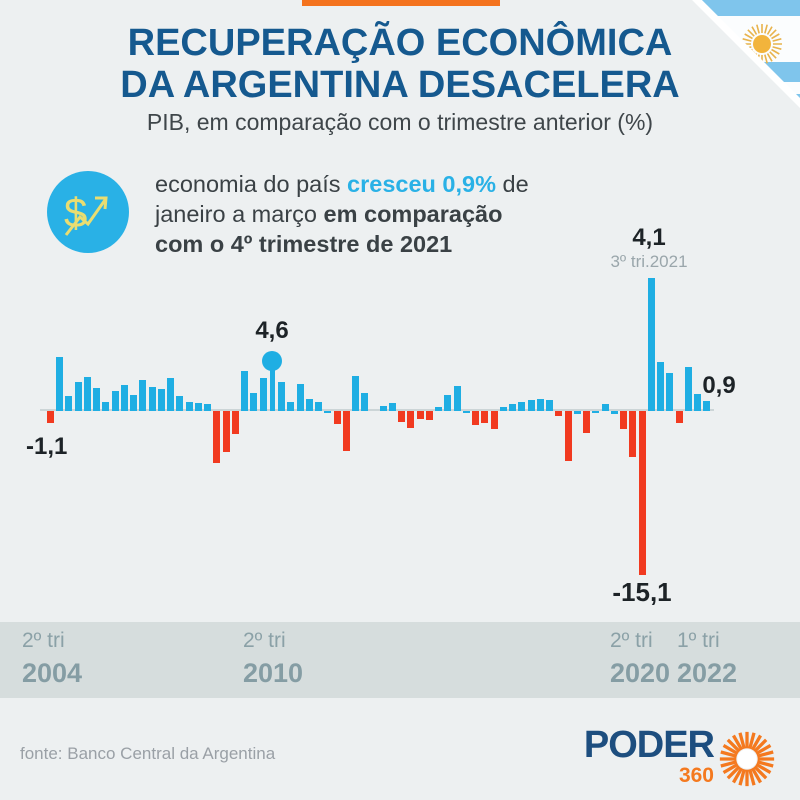  I want to click on top-accent-bar, so click(401, 3).